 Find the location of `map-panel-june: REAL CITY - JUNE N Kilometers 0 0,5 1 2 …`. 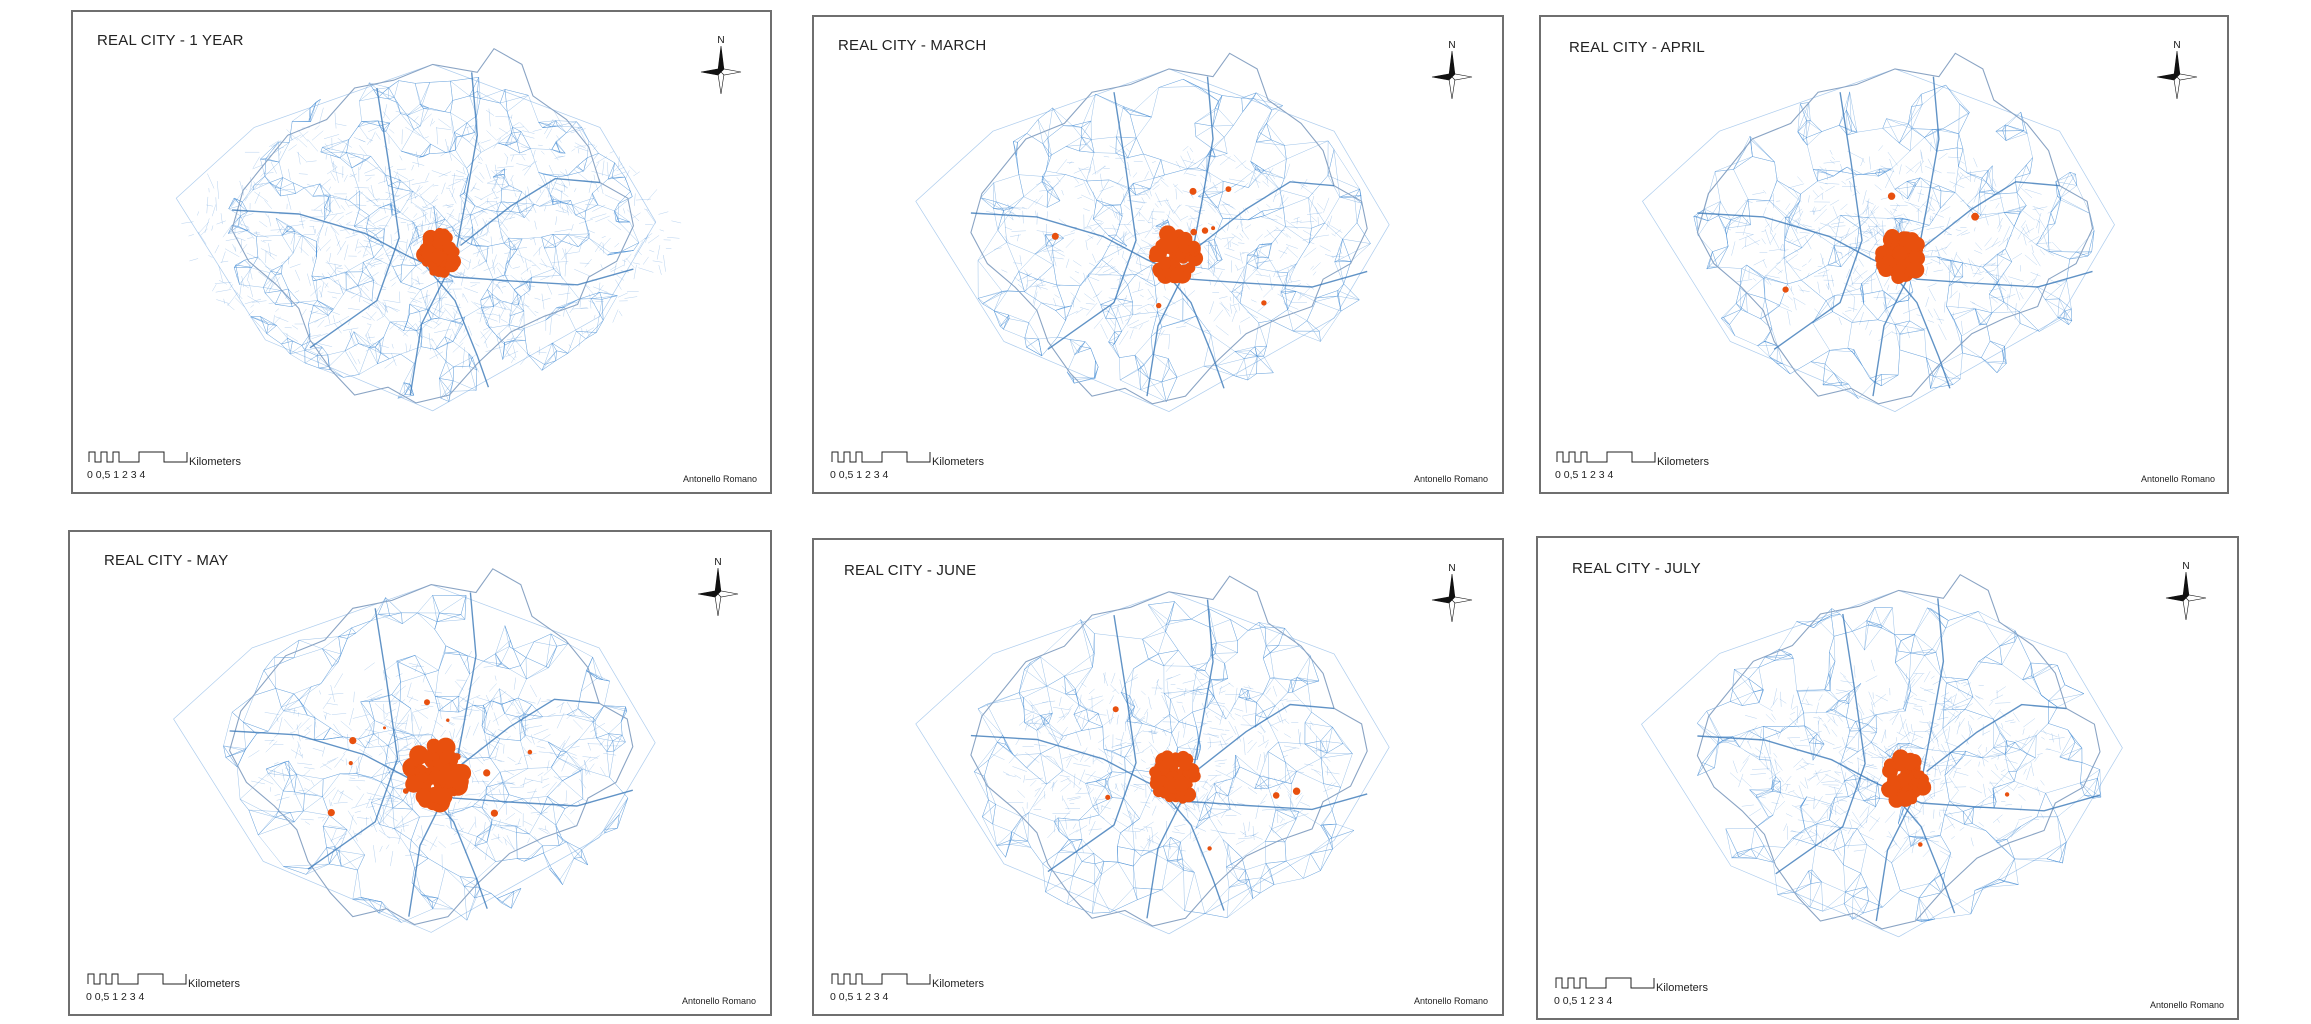

map-panel-june: REAL CITY - JUNE N Kilometers 0 0,5 1 2 … is located at coordinates (1158, 777).